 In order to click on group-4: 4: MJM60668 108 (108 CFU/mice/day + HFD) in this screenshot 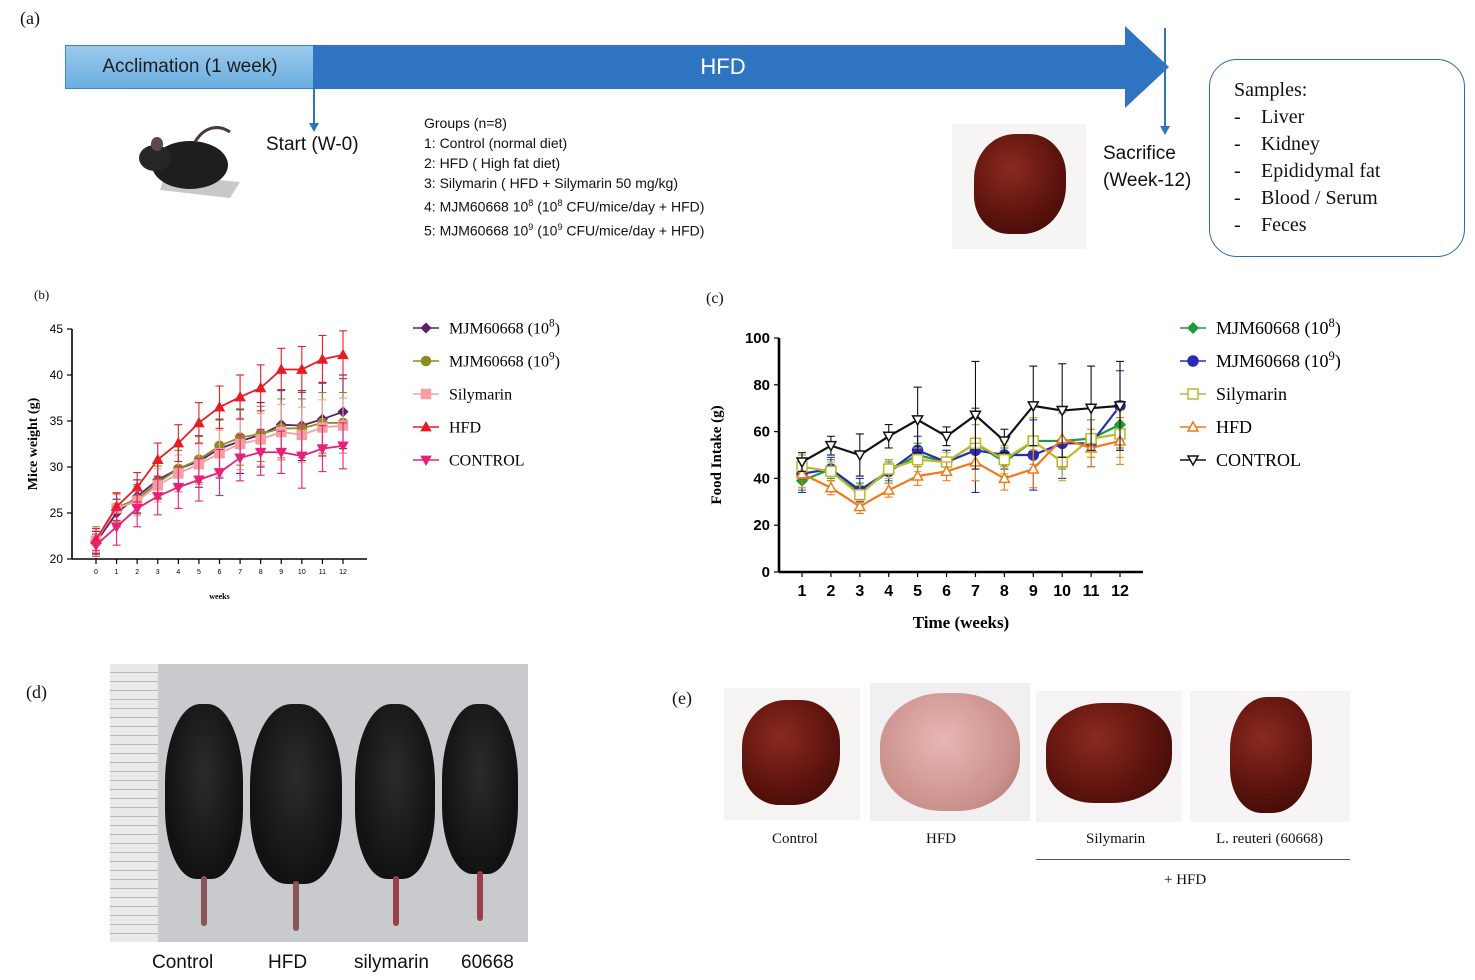, I will do `click(564, 206)`.